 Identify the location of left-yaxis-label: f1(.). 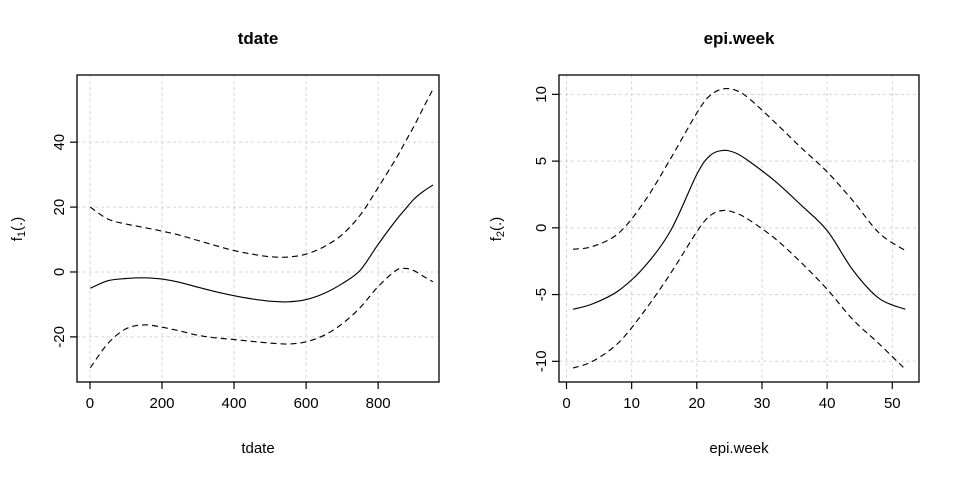
(18, 229).